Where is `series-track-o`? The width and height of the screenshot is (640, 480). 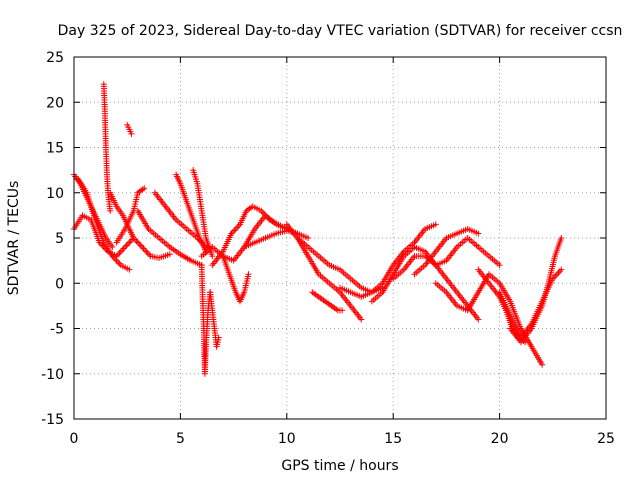 series-track-o is located at coordinates (249, 236).